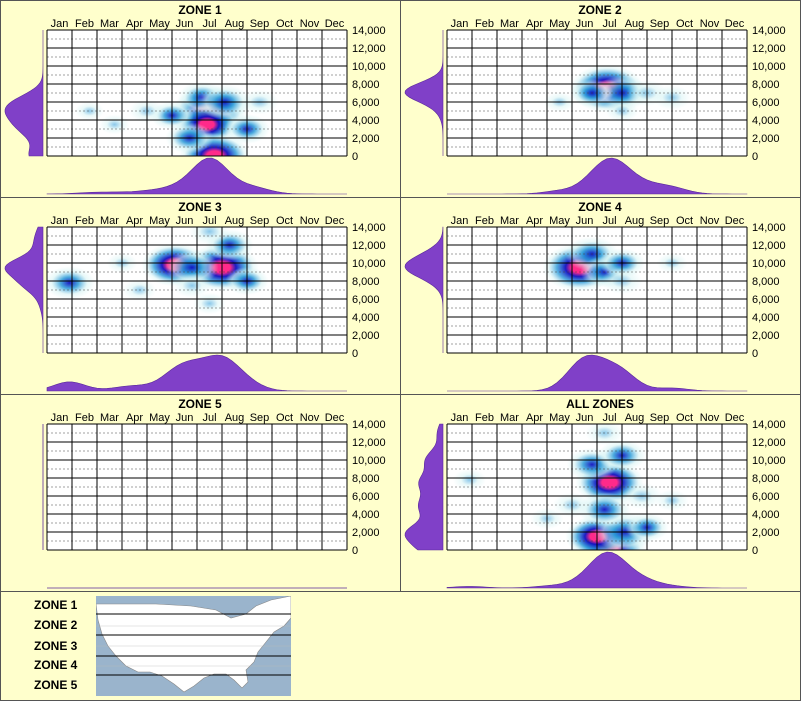  I want to click on chart-title: ZONE 5, so click(200, 404).